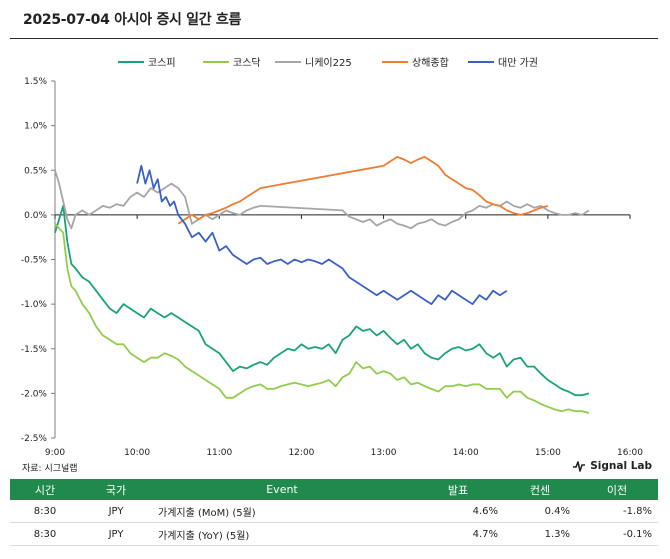 Image resolution: width=670 pixels, height=559 pixels. Describe the element at coordinates (617, 511) in the screenshot. I see `cell-previous: -1.8%` at that location.